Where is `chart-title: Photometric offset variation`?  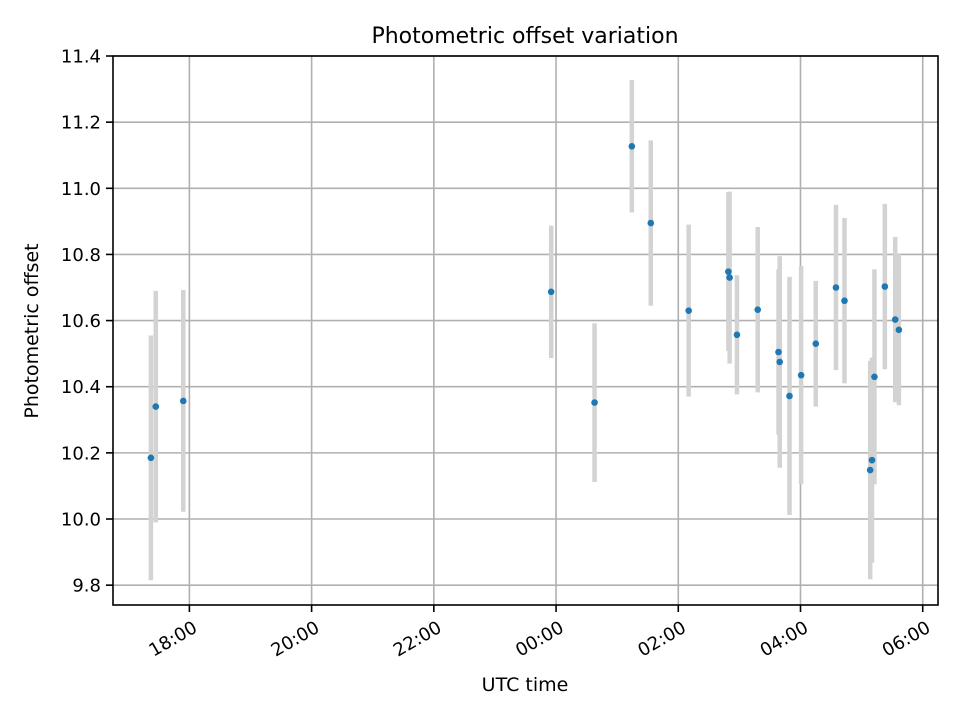
chart-title: Photometric offset variation is located at coordinates (524, 36).